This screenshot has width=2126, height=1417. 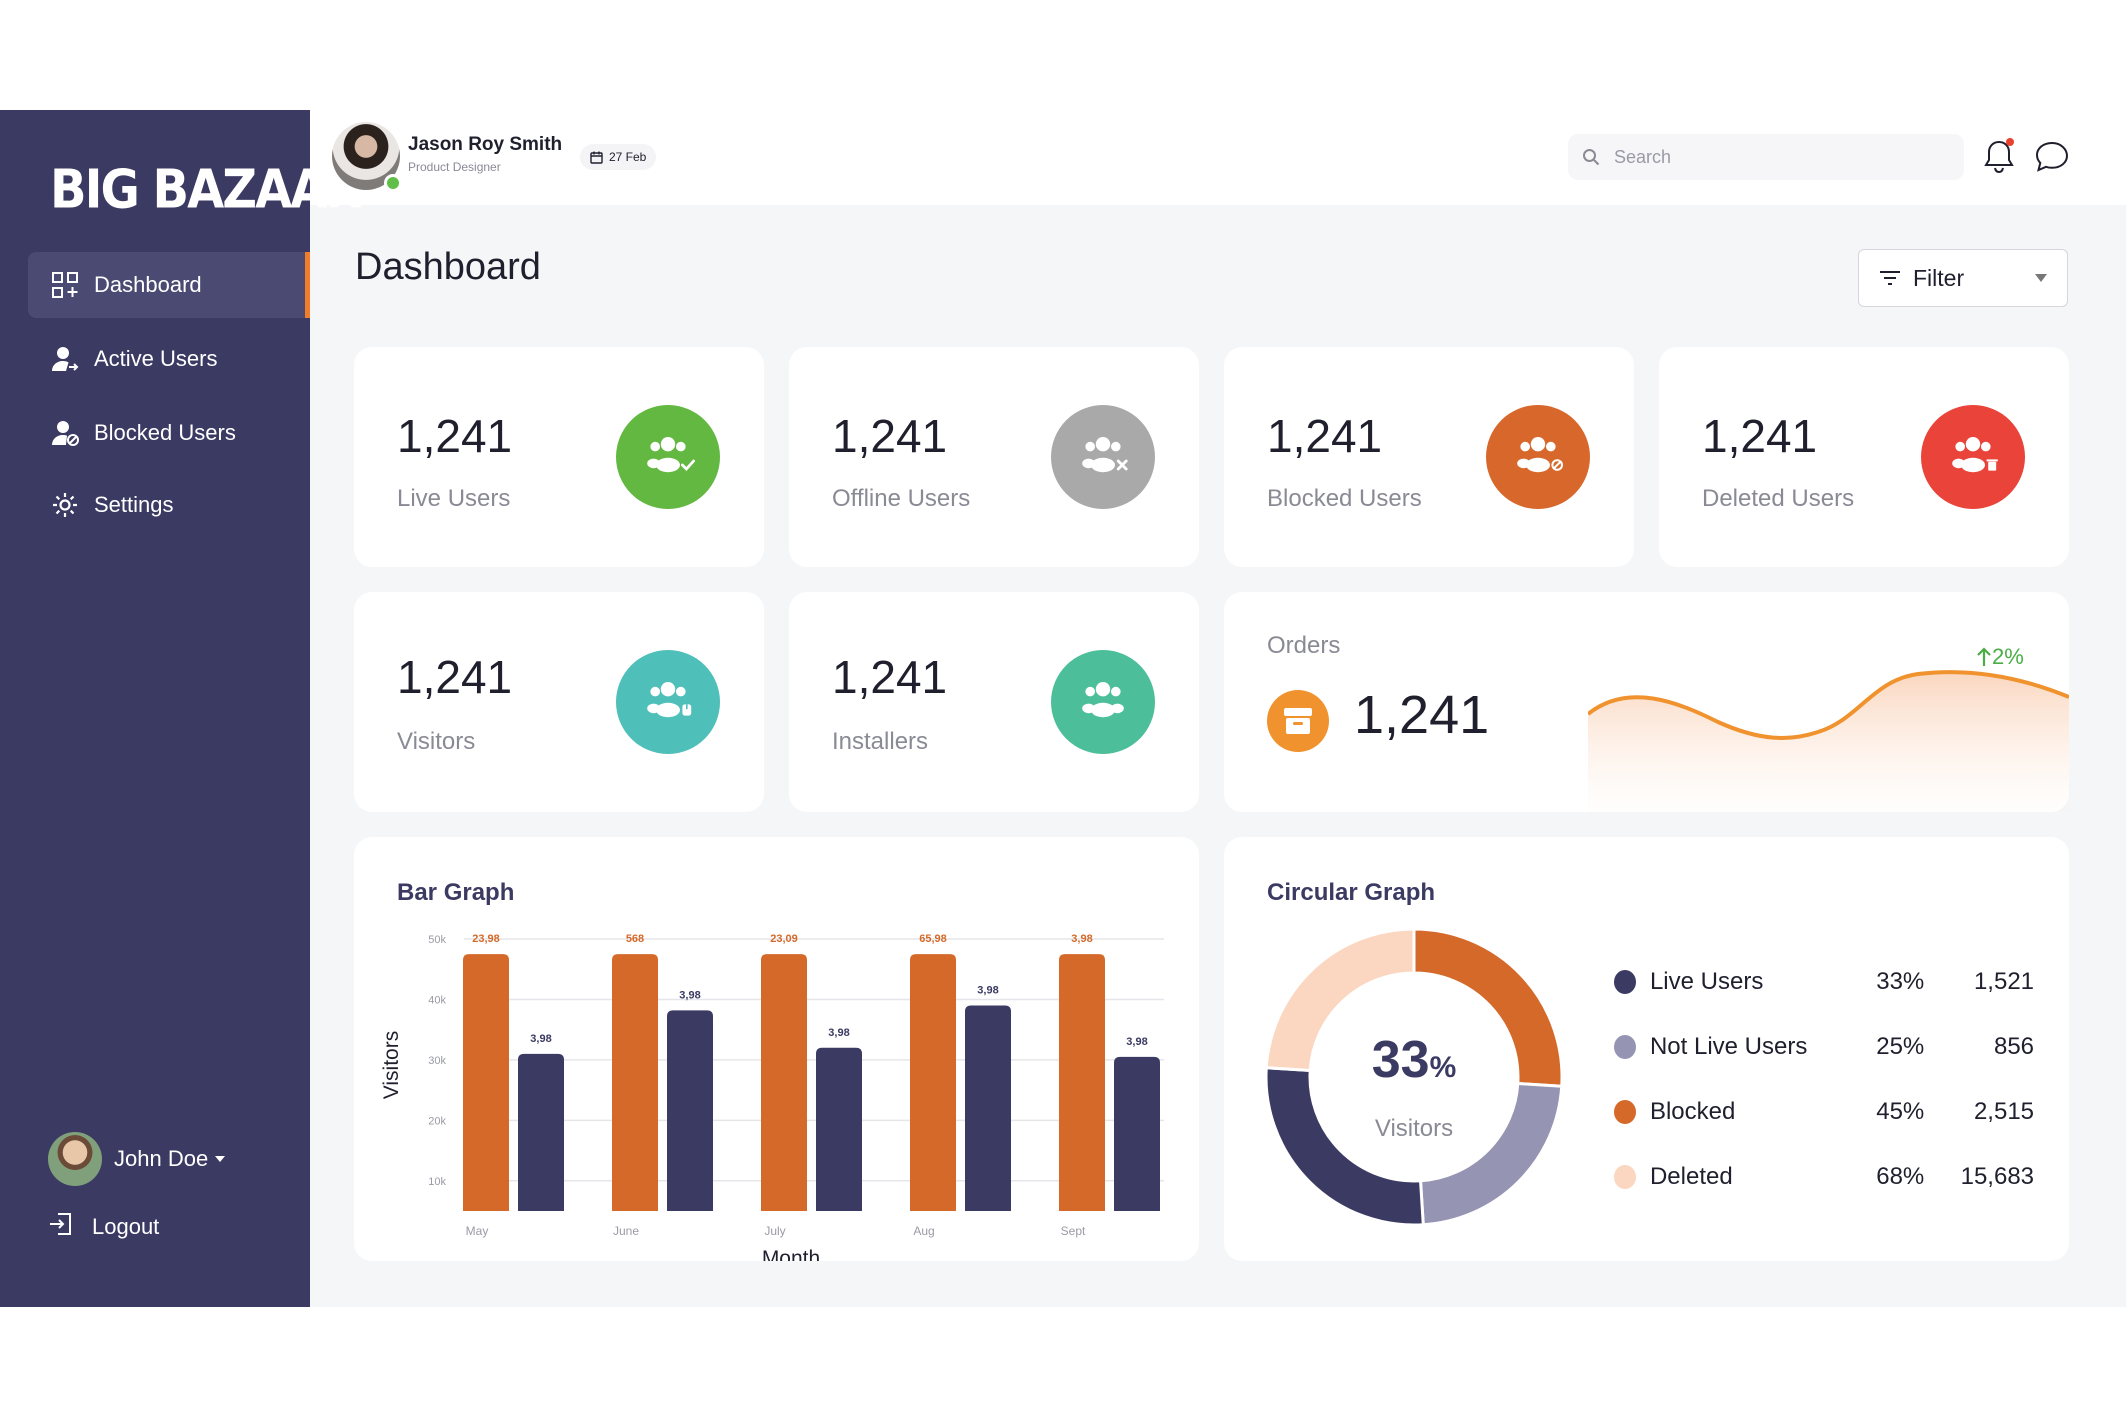 What do you see at coordinates (1900, 1111) in the screenshot?
I see `legend-percent: 45%` at bounding box center [1900, 1111].